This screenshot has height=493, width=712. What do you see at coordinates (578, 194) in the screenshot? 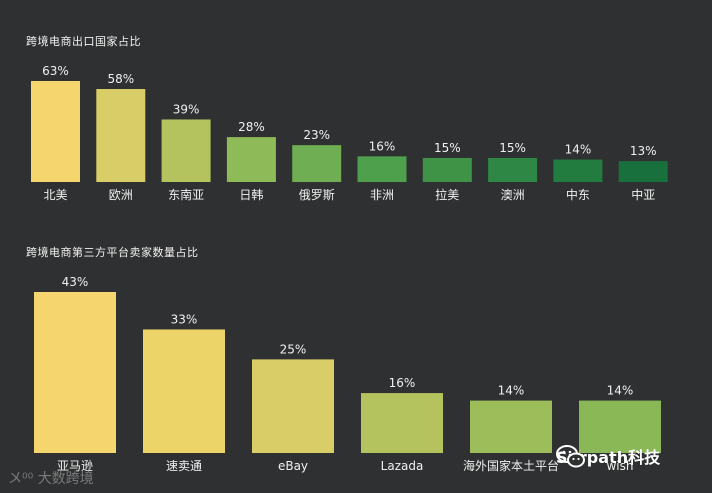
I see `category-label-中东: 中东` at bounding box center [578, 194].